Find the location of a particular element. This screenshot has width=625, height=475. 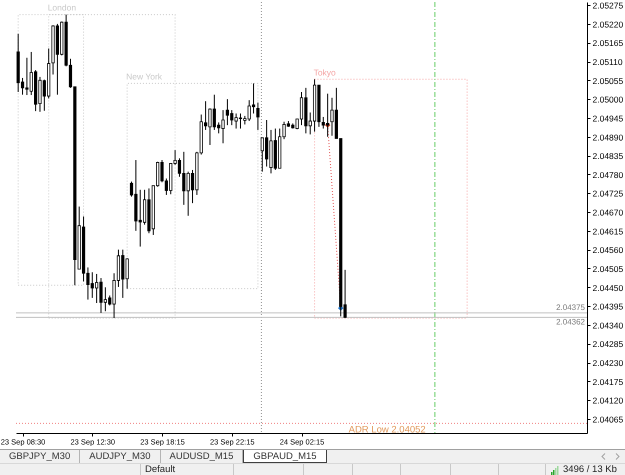

y-tick-label: 2.04340 is located at coordinates (608, 325).